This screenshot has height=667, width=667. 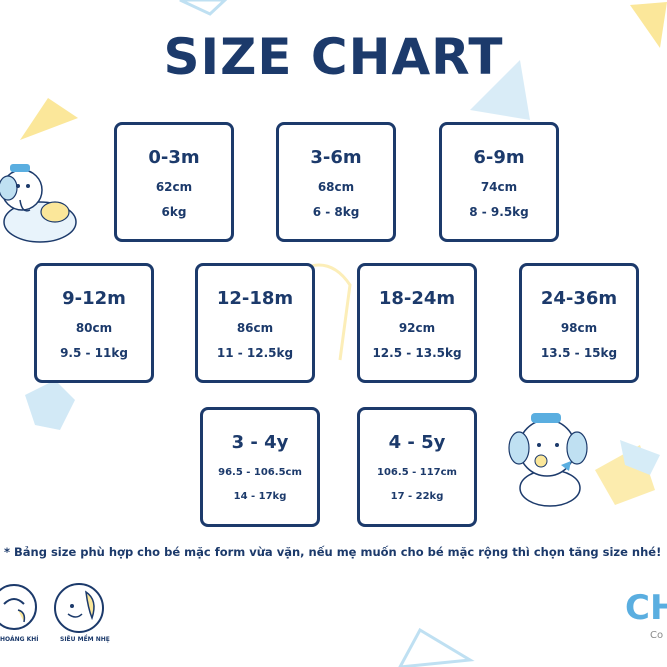 I want to click on card-age: 3-6m, so click(x=336, y=157).